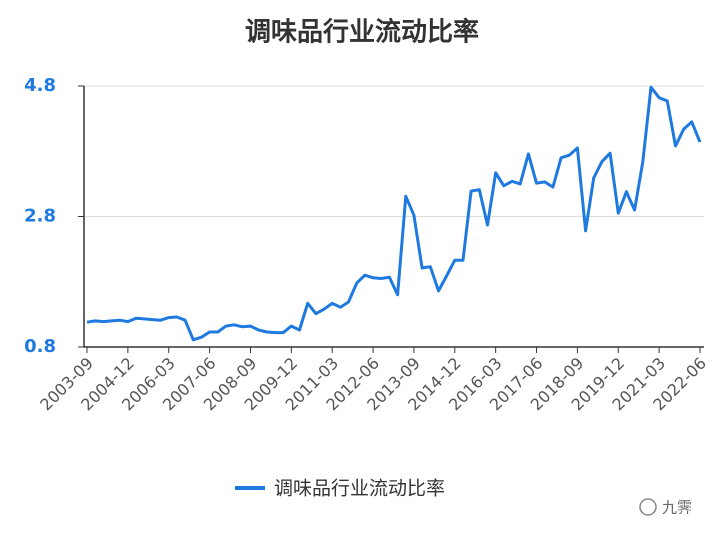  Describe the element at coordinates (40, 346) in the screenshot. I see `y-tick-label: 0.8` at that location.